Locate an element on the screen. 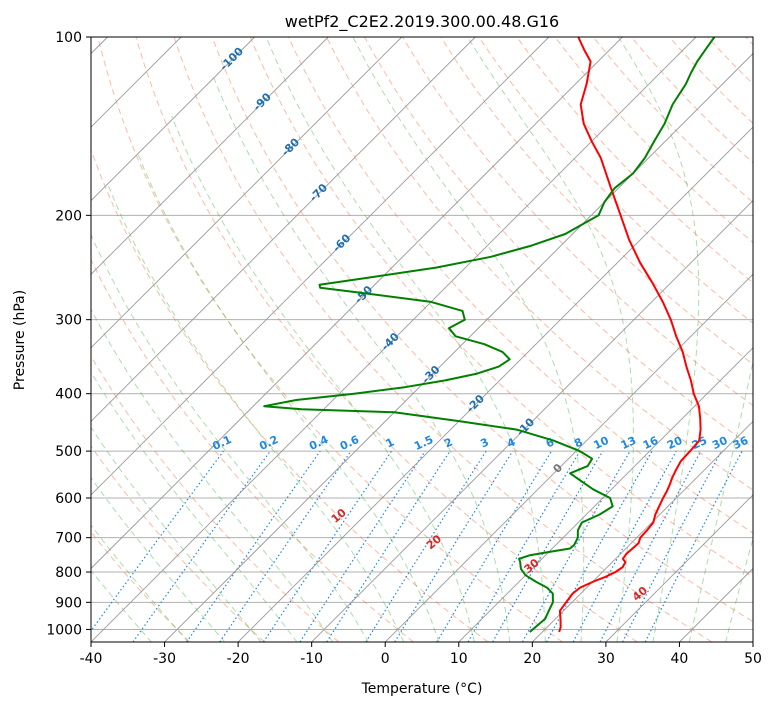  x-tick-label: 20 is located at coordinates (532, 659).